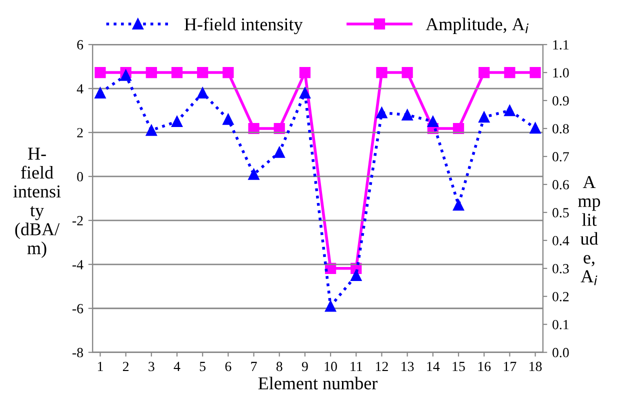  Describe the element at coordinates (382, 367) in the screenshot. I see `x-tick-label: 12` at that location.